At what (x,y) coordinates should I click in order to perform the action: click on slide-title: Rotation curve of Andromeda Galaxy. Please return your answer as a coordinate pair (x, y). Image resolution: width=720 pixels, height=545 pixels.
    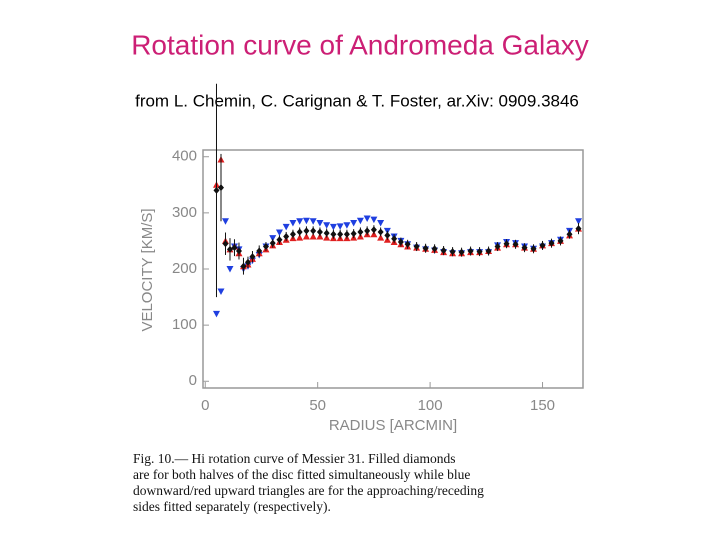
    Looking at the image, I should click on (360, 44).